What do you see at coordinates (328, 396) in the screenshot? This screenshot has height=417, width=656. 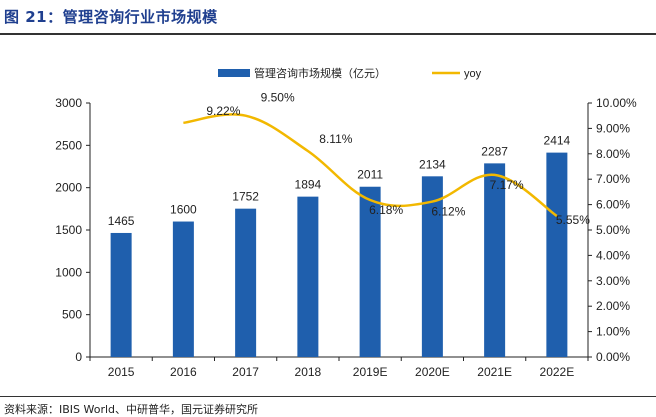 I see `footer-divider` at bounding box center [328, 396].